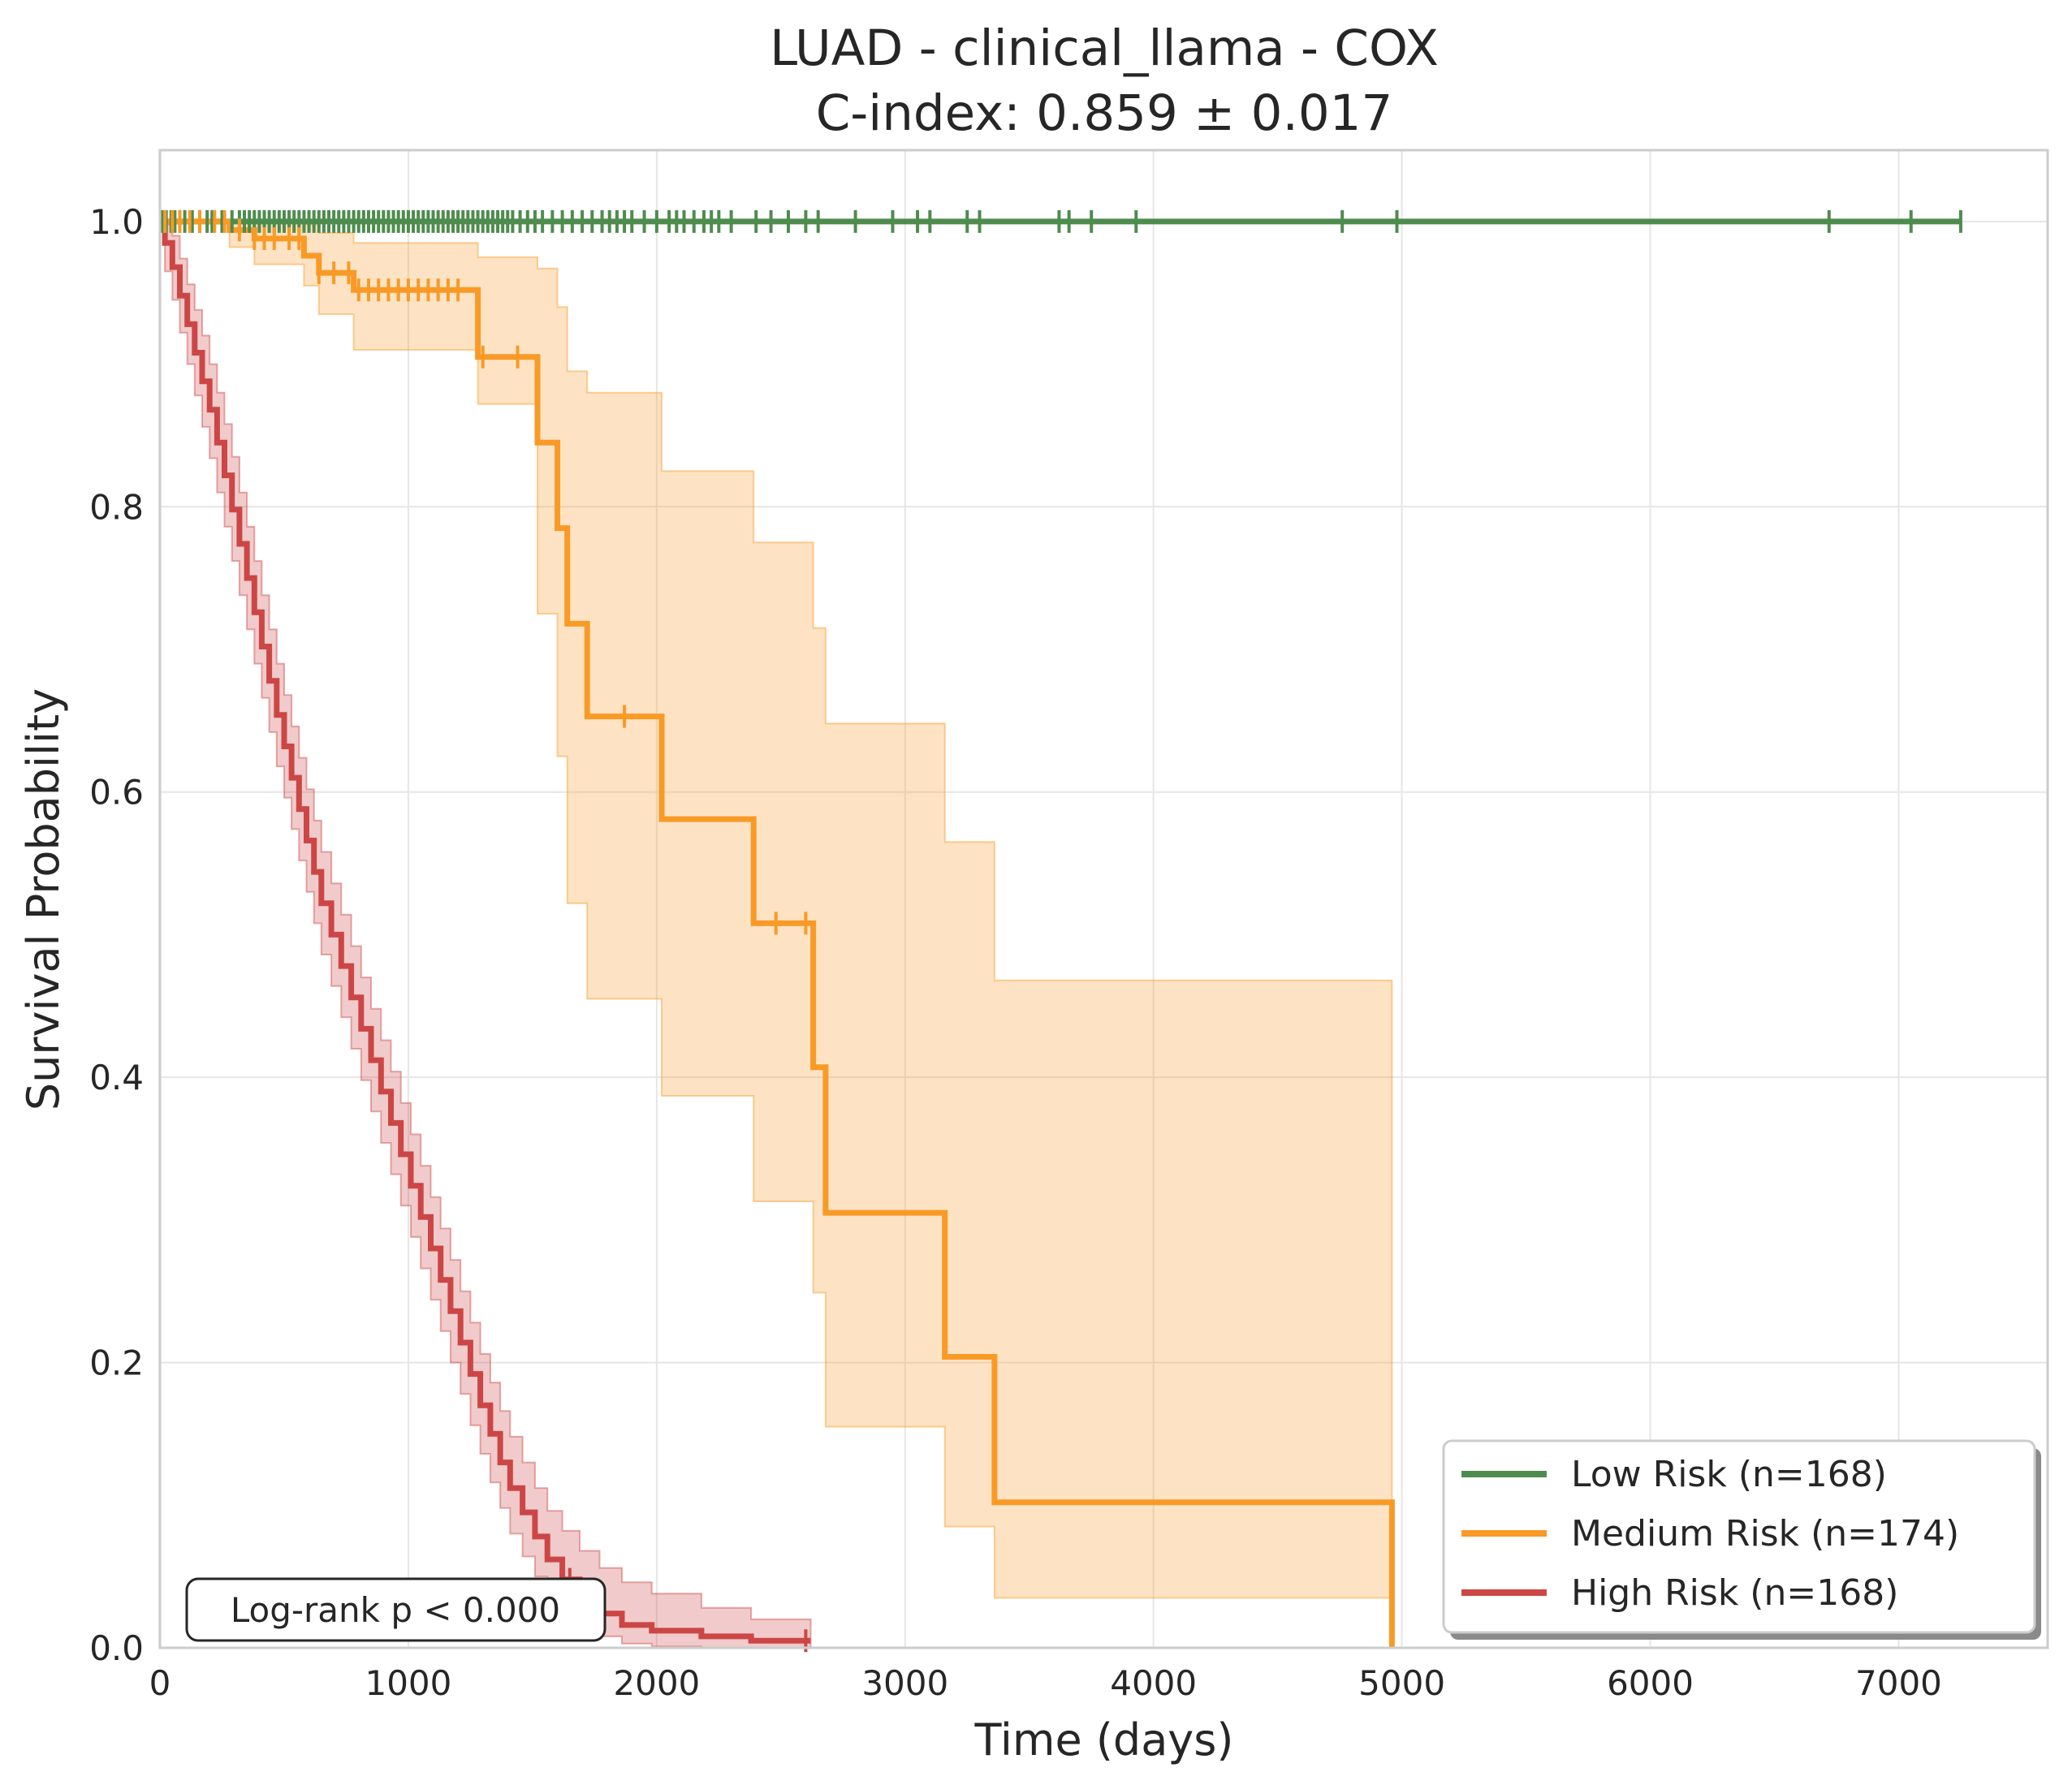 This screenshot has height=1785, width=2072. Describe the element at coordinates (1650, 1683) in the screenshot. I see `x-tick-label: 6000` at that location.